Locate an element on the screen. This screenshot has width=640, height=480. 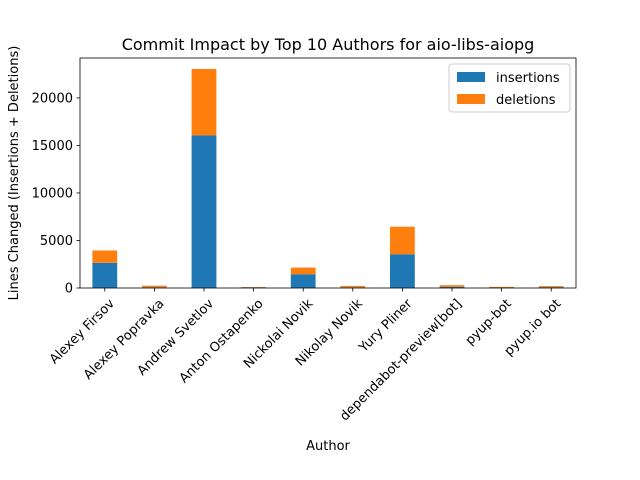
y-tick-label: 20000 is located at coordinates (52, 98).